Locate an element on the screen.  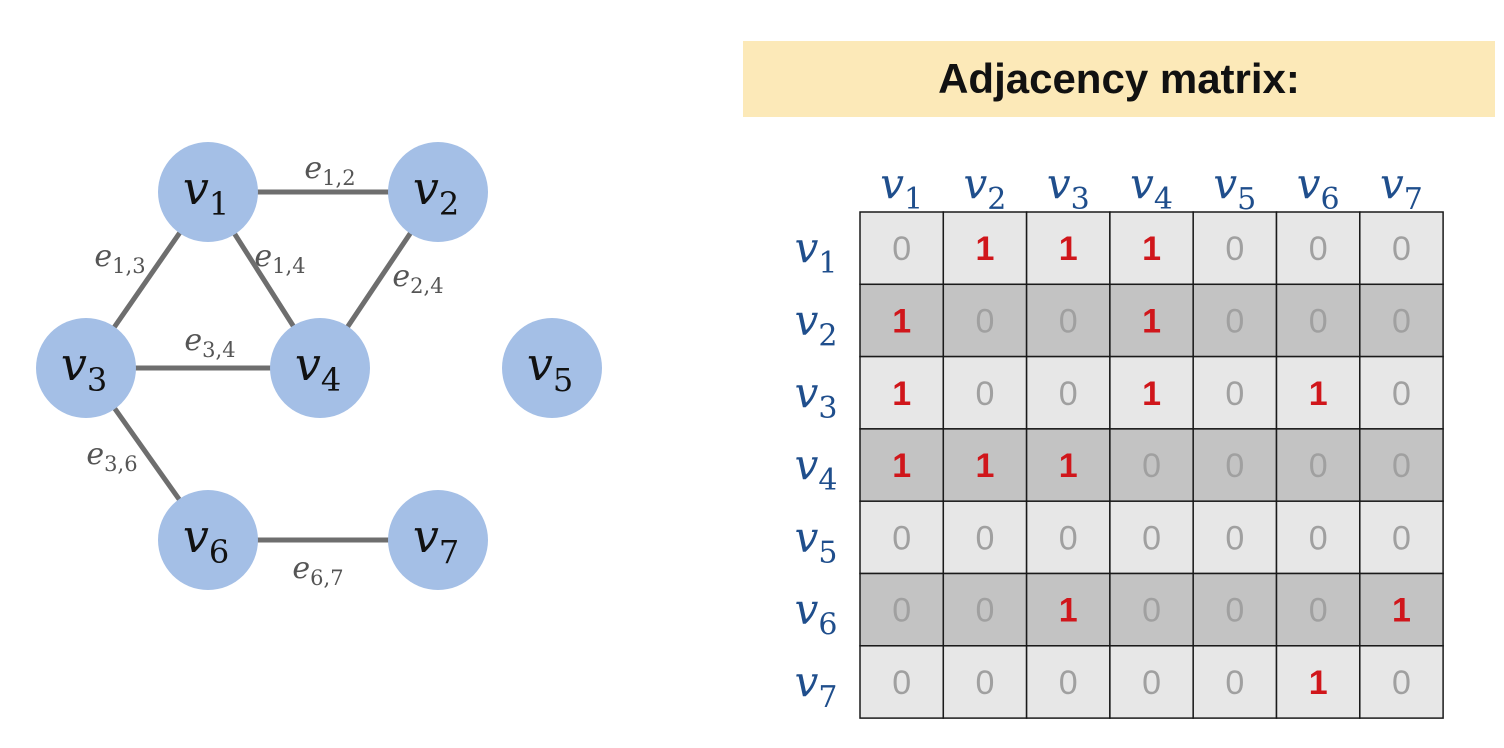
matrix-row-label-v1: v1 is located at coordinates (816, 252).